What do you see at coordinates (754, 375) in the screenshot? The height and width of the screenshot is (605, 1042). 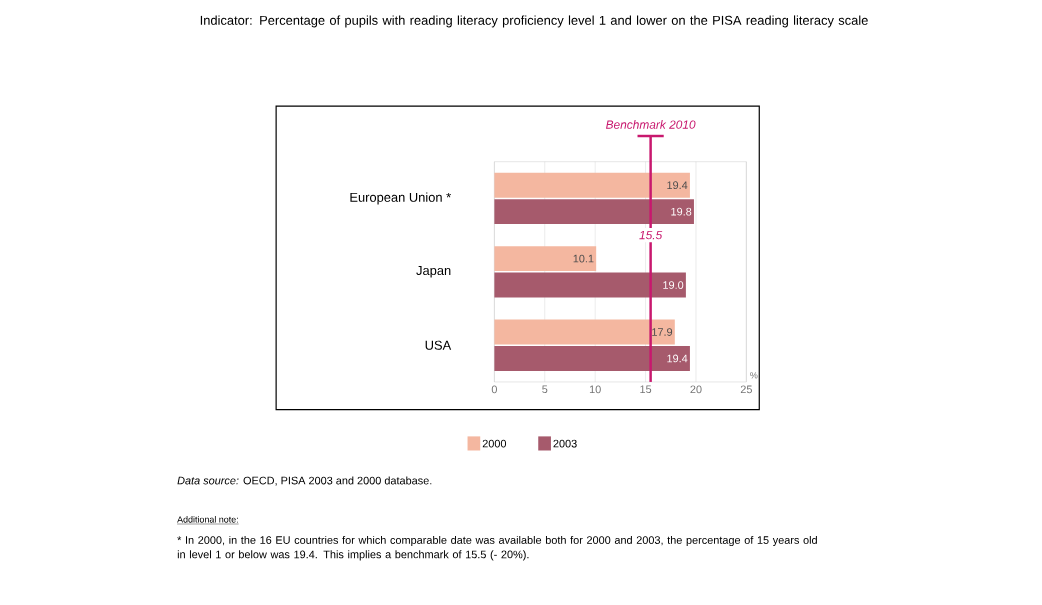 I see `x-axis-title: %` at bounding box center [754, 375].